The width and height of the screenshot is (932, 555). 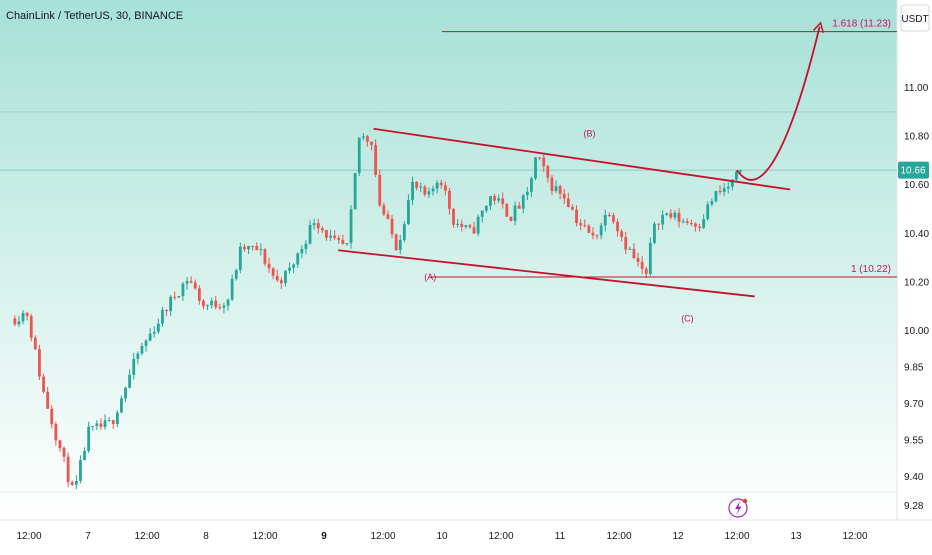 I want to click on price-tick-label: 10.00, so click(x=916, y=331).